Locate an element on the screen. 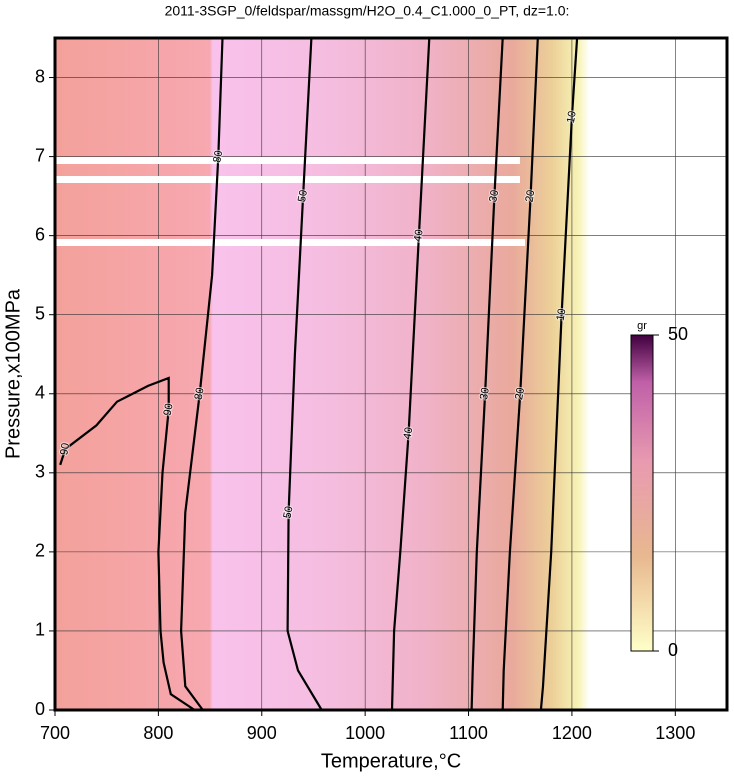 This screenshot has width=734, height=781. y-tick-label: 8 is located at coordinates (40, 76).